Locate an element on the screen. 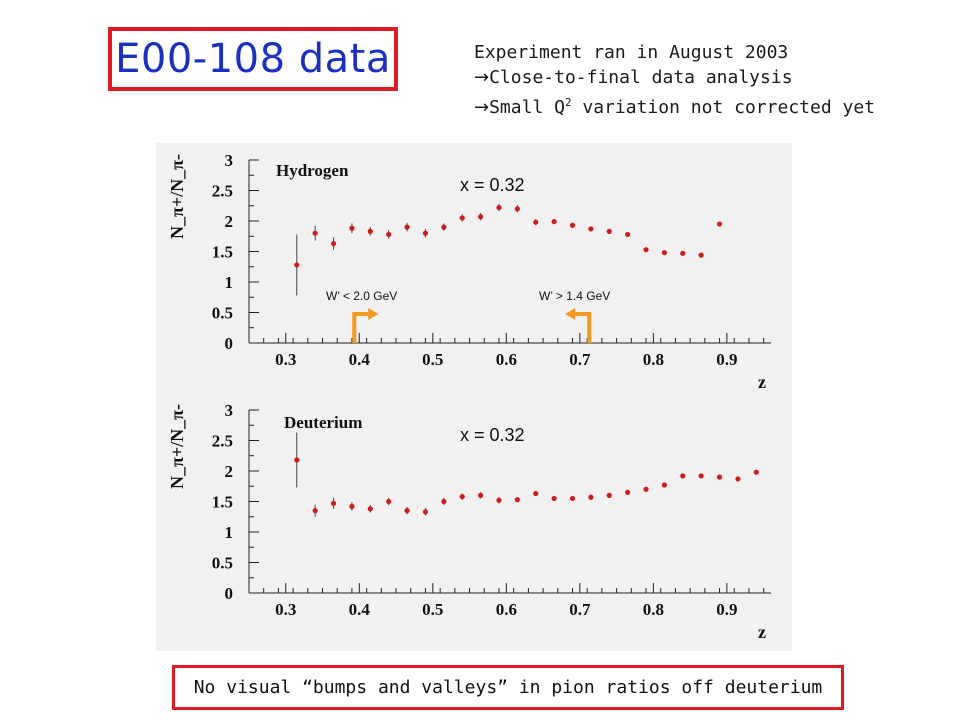 This screenshot has height=720, width=960. note-line-2-text: Close-to-final data analysis is located at coordinates (641, 77).